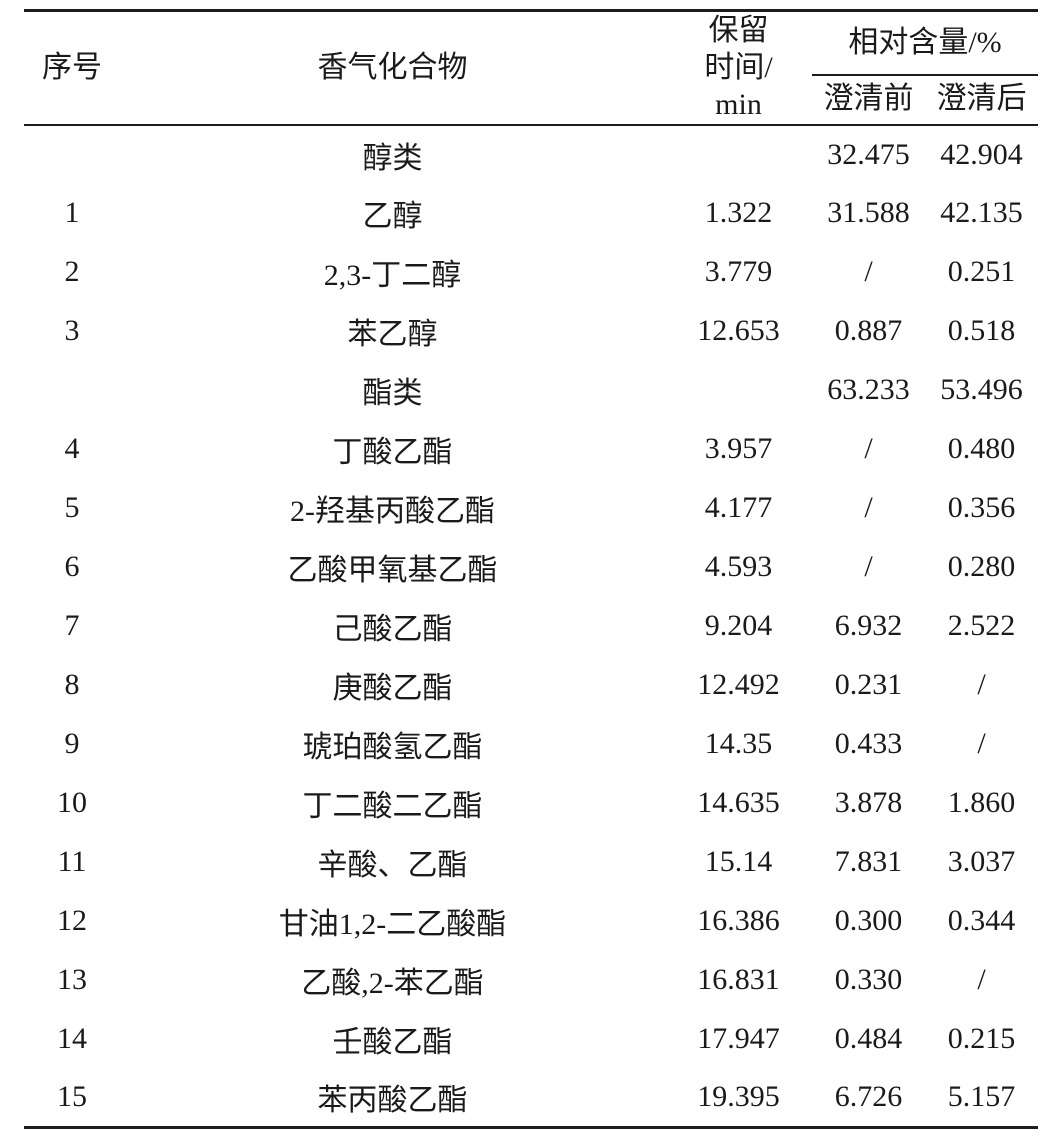 This screenshot has height=1146, width=1063. What do you see at coordinates (868, 100) in the screenshot?
I see `col-header-before: 澄清前` at bounding box center [868, 100].